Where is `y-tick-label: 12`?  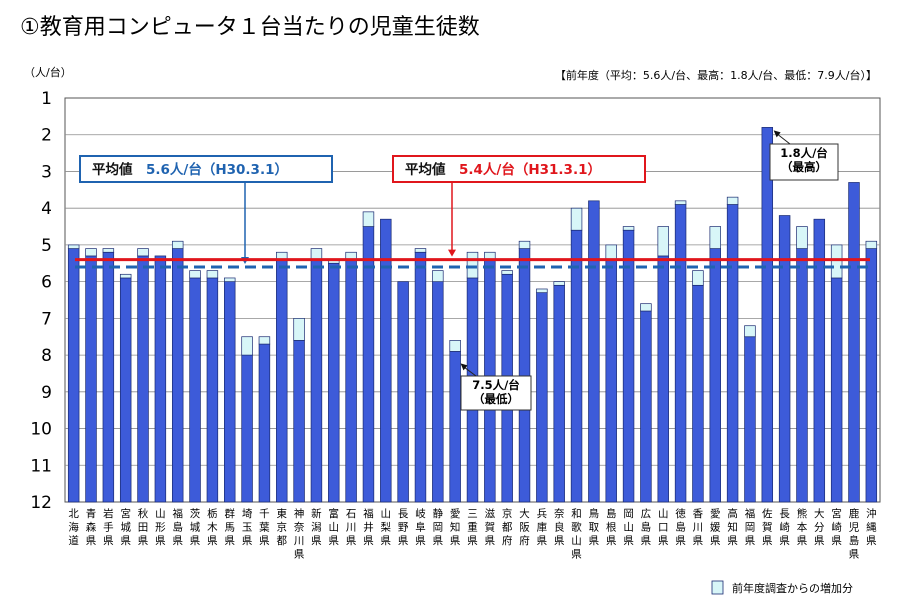
y-tick-label: 12 is located at coordinates (41, 503).